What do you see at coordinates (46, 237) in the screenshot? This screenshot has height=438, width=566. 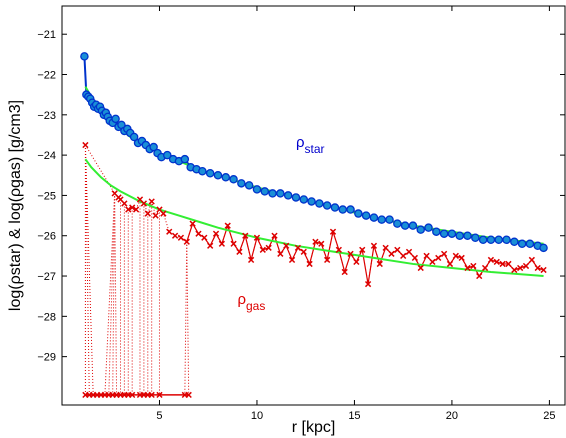 I see `y-tick-label: −26` at bounding box center [46, 237].